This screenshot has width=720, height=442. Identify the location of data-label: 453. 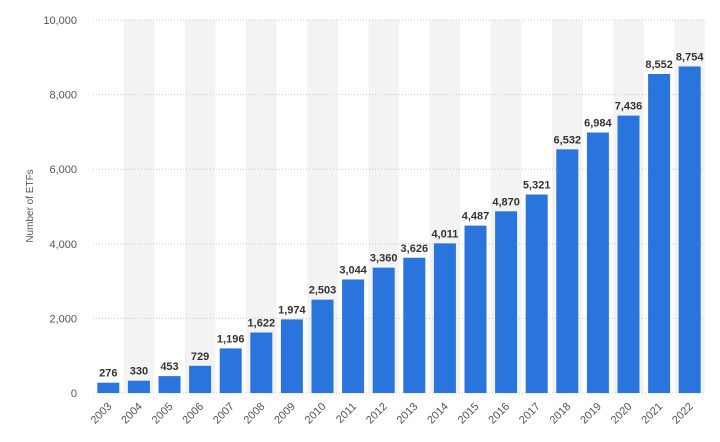
(169, 367).